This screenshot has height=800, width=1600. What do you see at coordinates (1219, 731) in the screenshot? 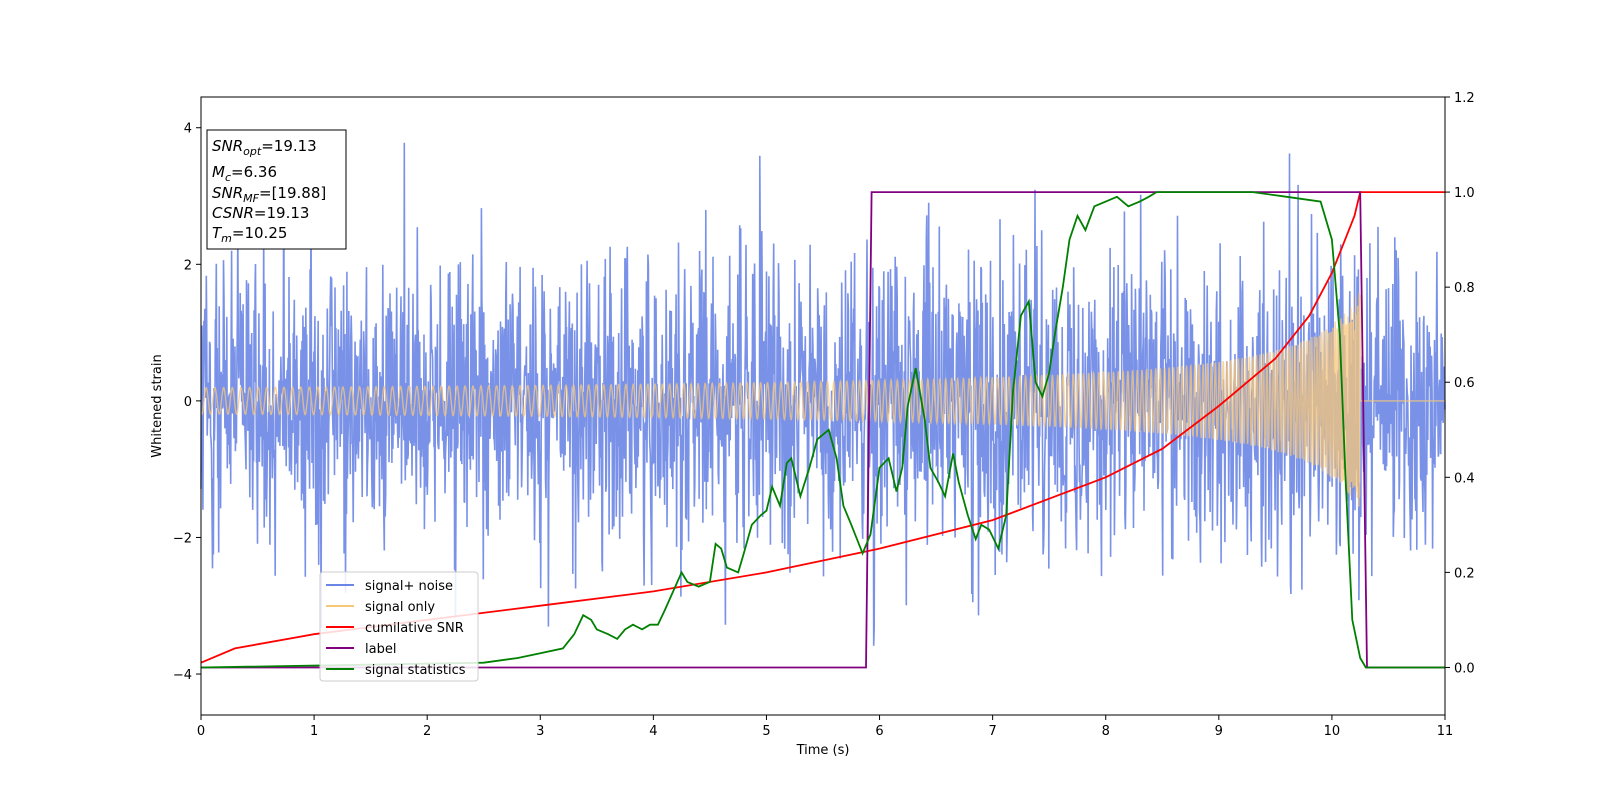
I see `x-tick-label: 9` at bounding box center [1219, 731].